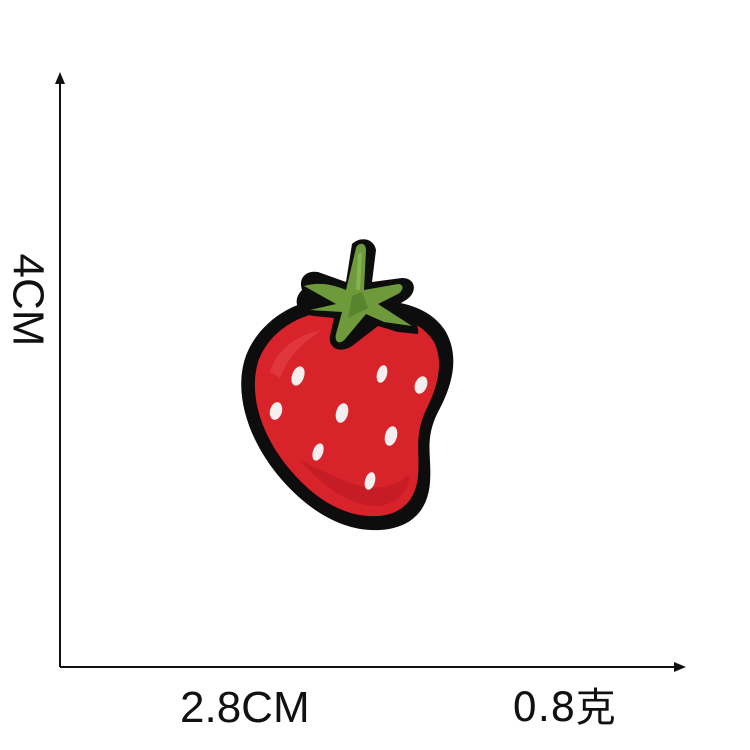 The image size is (750, 750). Describe the element at coordinates (680, 667) in the screenshot. I see `horizontal-axis-arrow` at that location.